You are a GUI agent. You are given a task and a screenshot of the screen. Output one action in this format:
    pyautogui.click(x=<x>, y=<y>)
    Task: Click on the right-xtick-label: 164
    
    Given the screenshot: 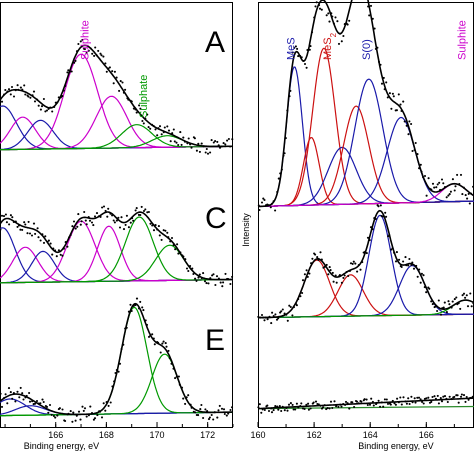 What is the action you would take?
    pyautogui.click(x=370, y=435)
    